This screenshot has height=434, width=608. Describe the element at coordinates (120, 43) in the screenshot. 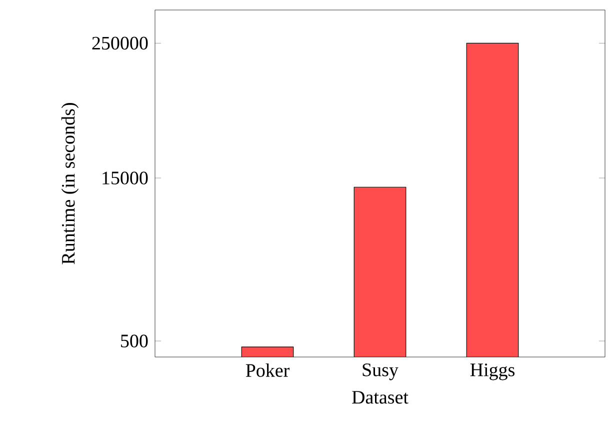

I see `y-tick-label: 250000` at that location.